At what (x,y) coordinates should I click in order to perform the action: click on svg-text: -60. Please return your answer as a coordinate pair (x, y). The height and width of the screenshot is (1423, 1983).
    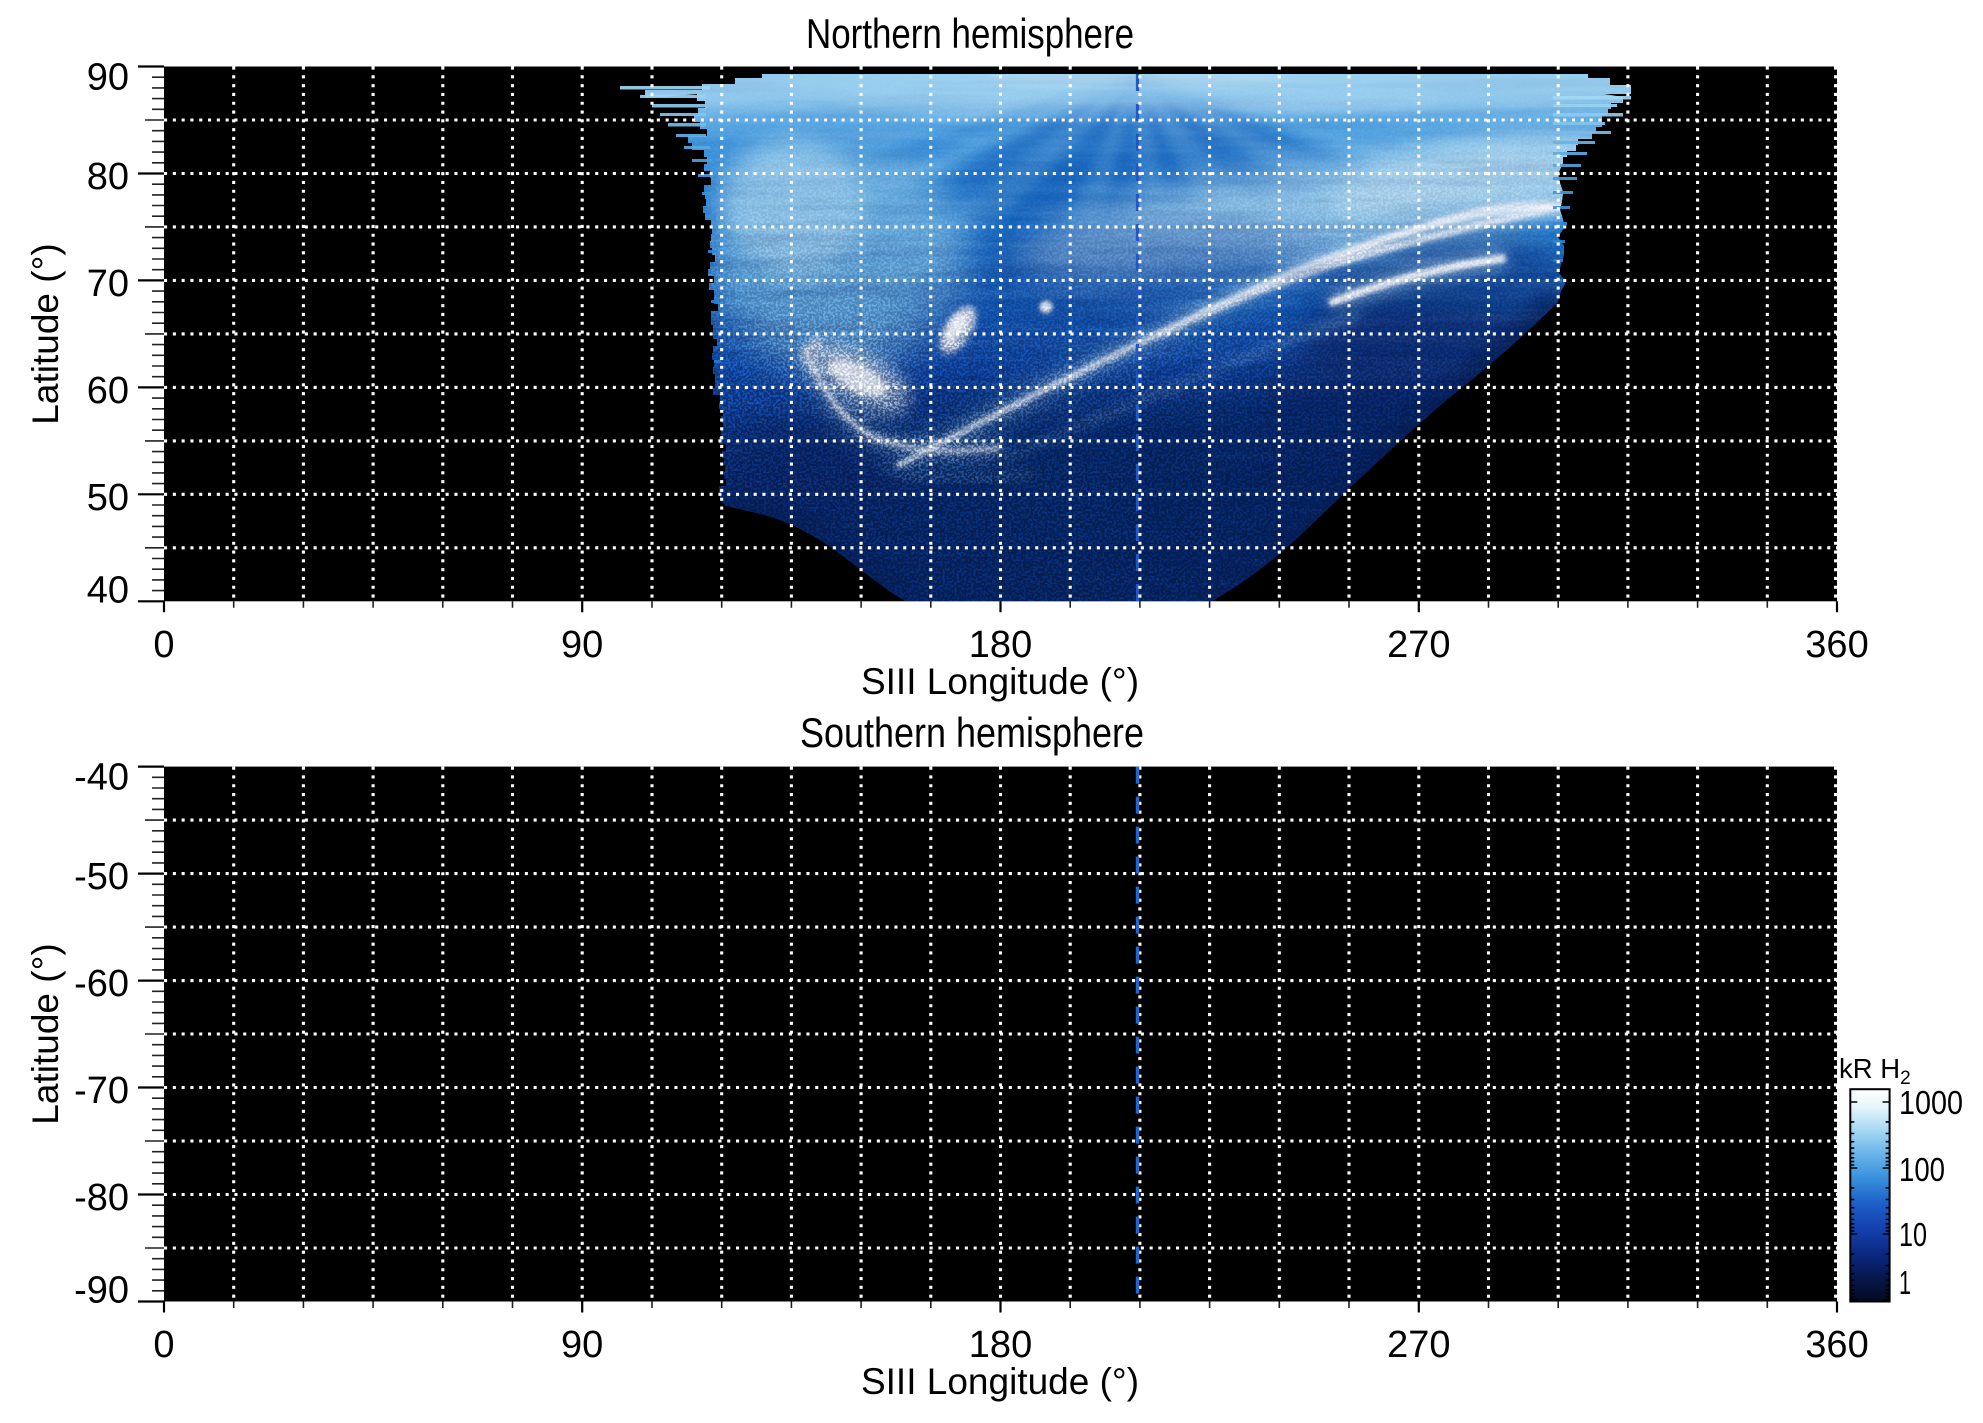
    Looking at the image, I should click on (101, 984).